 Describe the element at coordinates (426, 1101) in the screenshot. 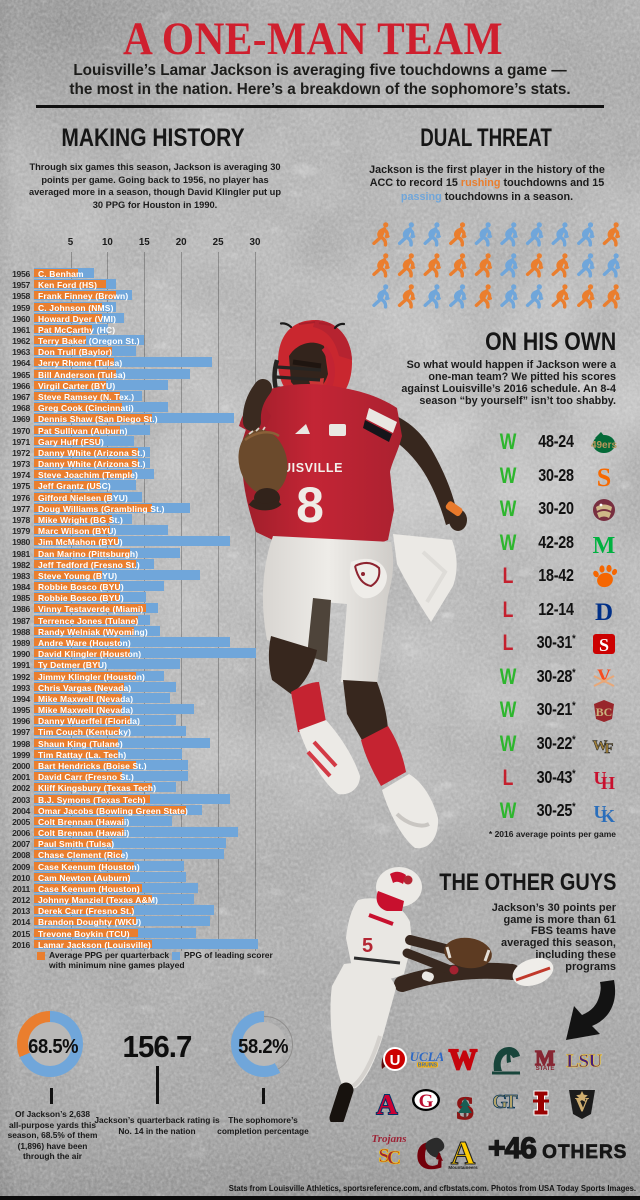

I see `svg-text: G` at that location.